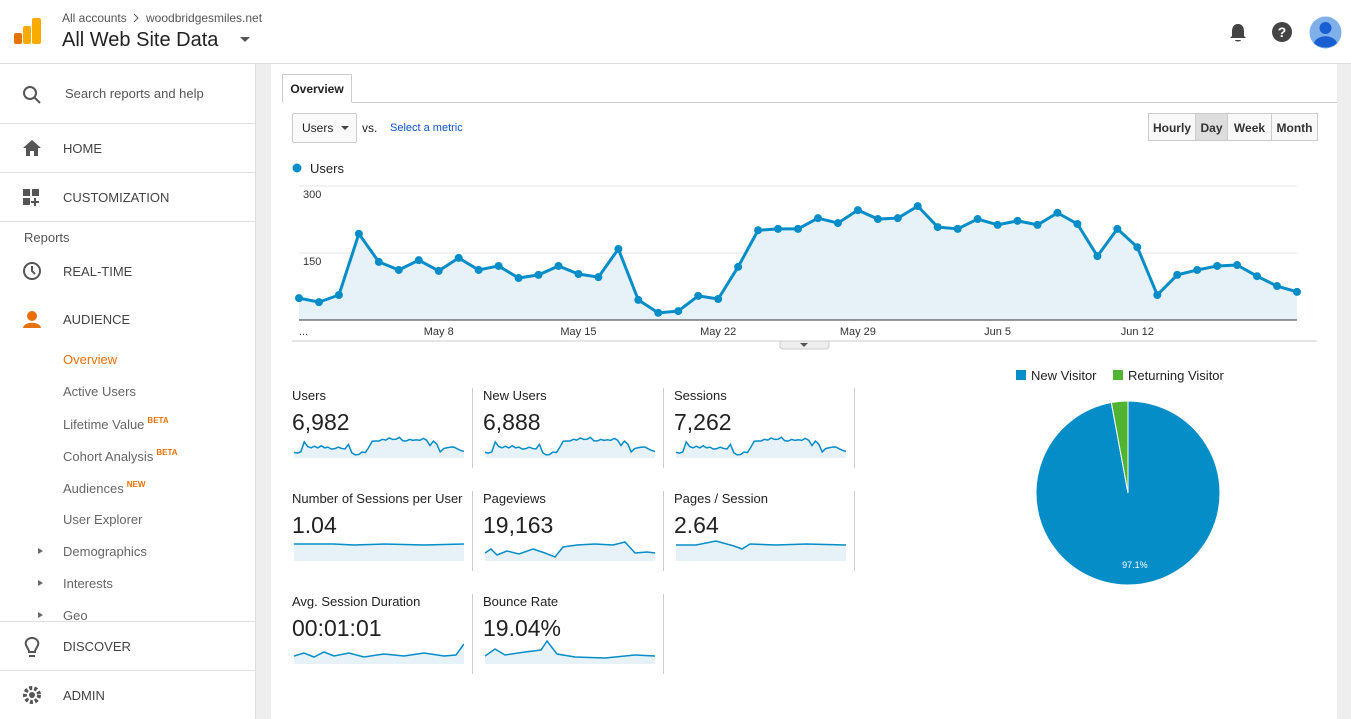  What do you see at coordinates (324, 128) in the screenshot?
I see `metric-dropdown: Users` at bounding box center [324, 128].